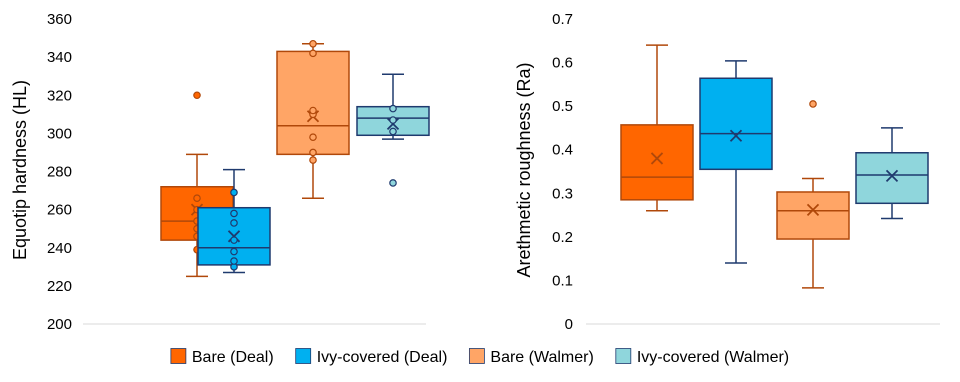  I want to click on hardness-y-tick-label: 260, so click(59, 210).